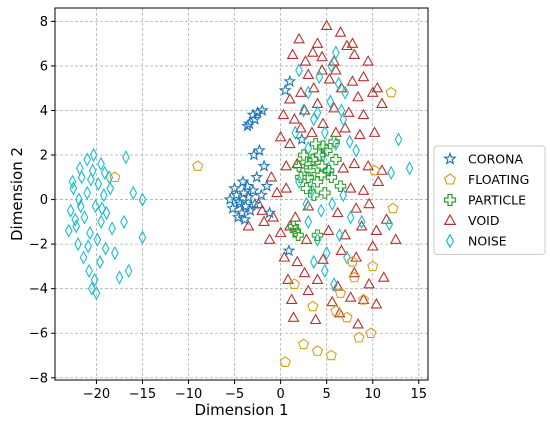 The height and width of the screenshot is (422, 550). I want to click on x-tick-label: 10, so click(372, 394).